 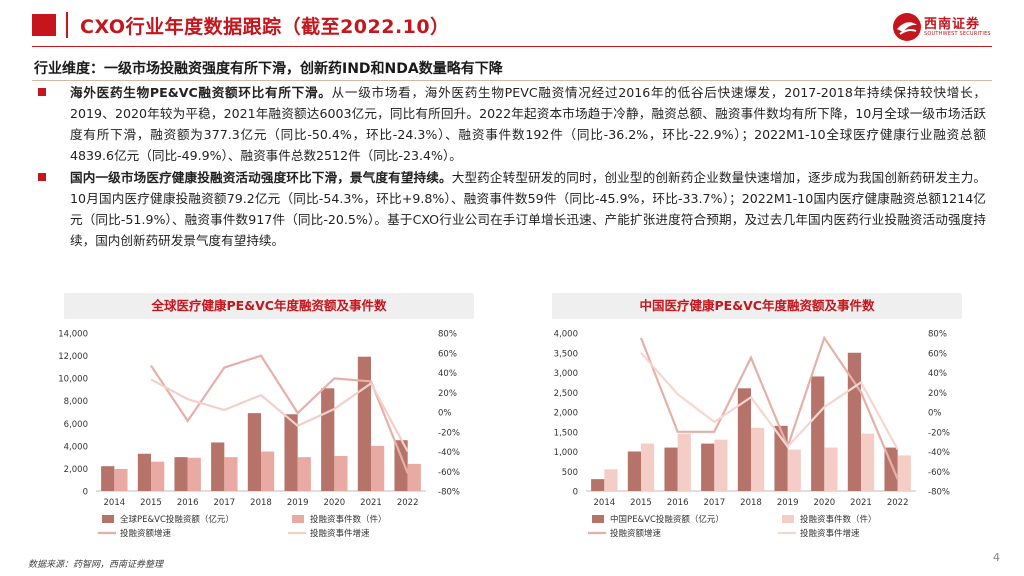 I want to click on y2-tick-label: 80%, so click(x=447, y=335).